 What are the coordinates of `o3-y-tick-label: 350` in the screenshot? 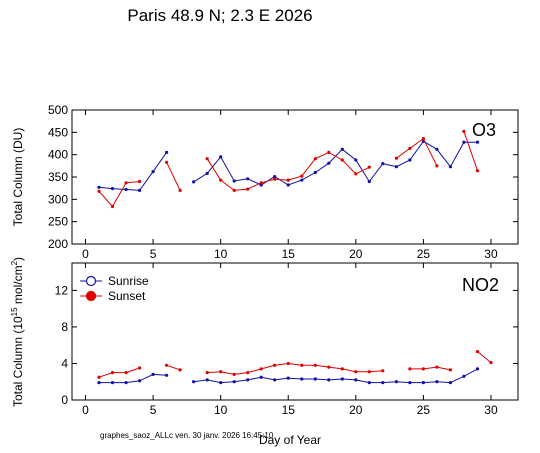 It's located at (58, 177).